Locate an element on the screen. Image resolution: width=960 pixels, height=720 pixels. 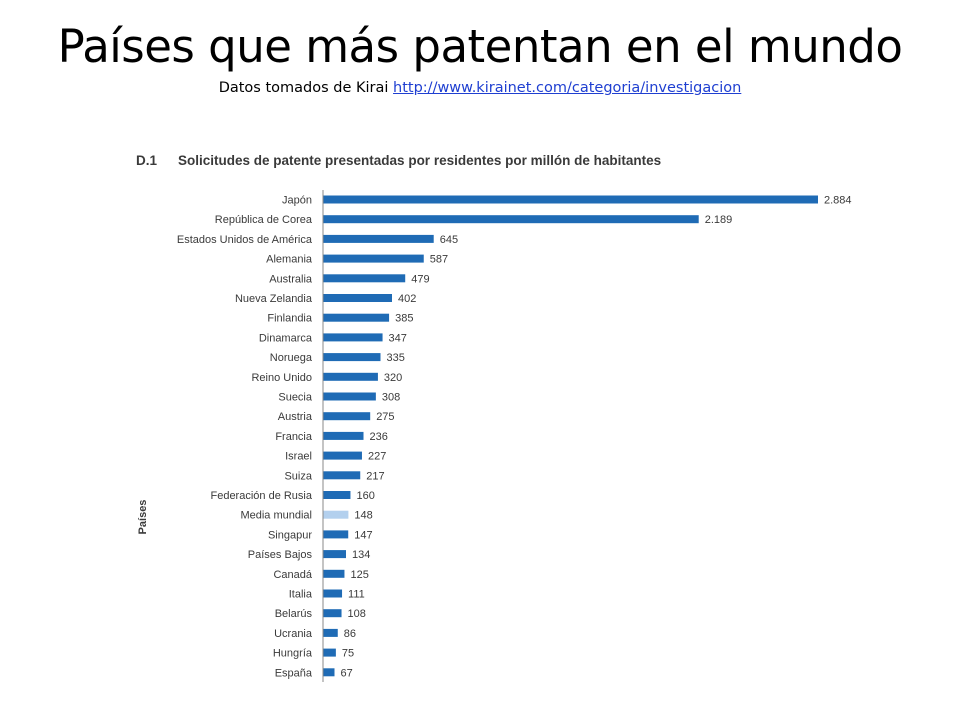
bar-australia is located at coordinates (364, 278).